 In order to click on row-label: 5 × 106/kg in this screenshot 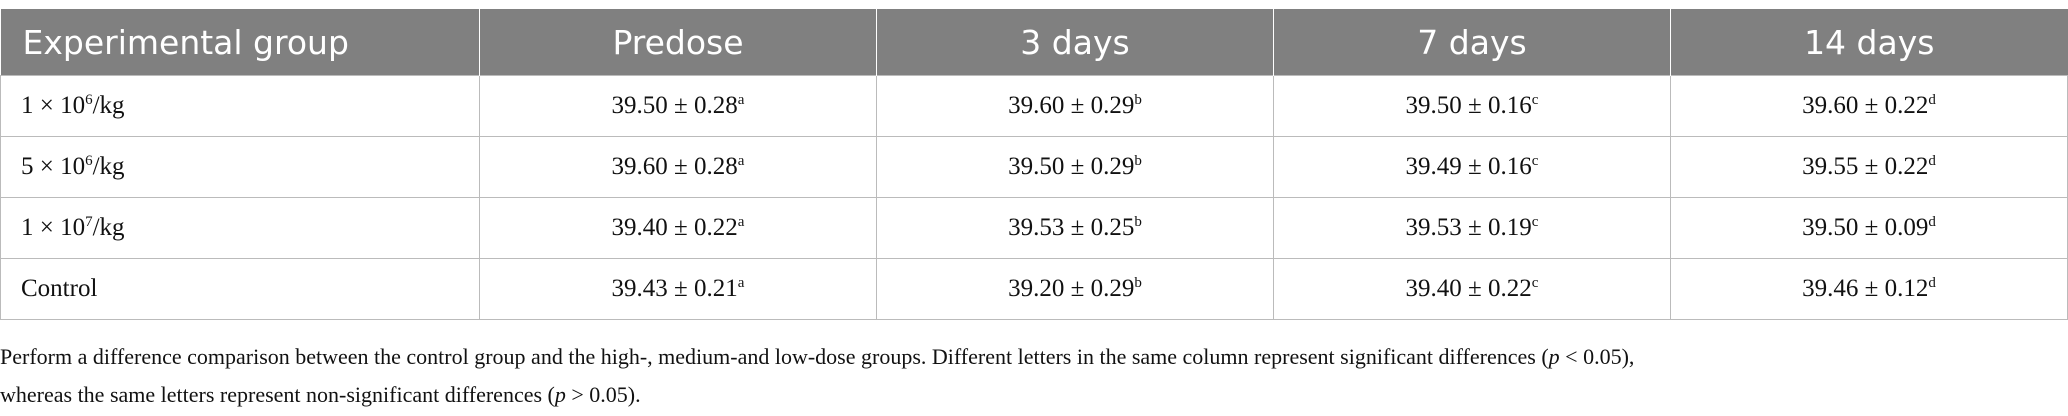, I will do `click(240, 167)`.